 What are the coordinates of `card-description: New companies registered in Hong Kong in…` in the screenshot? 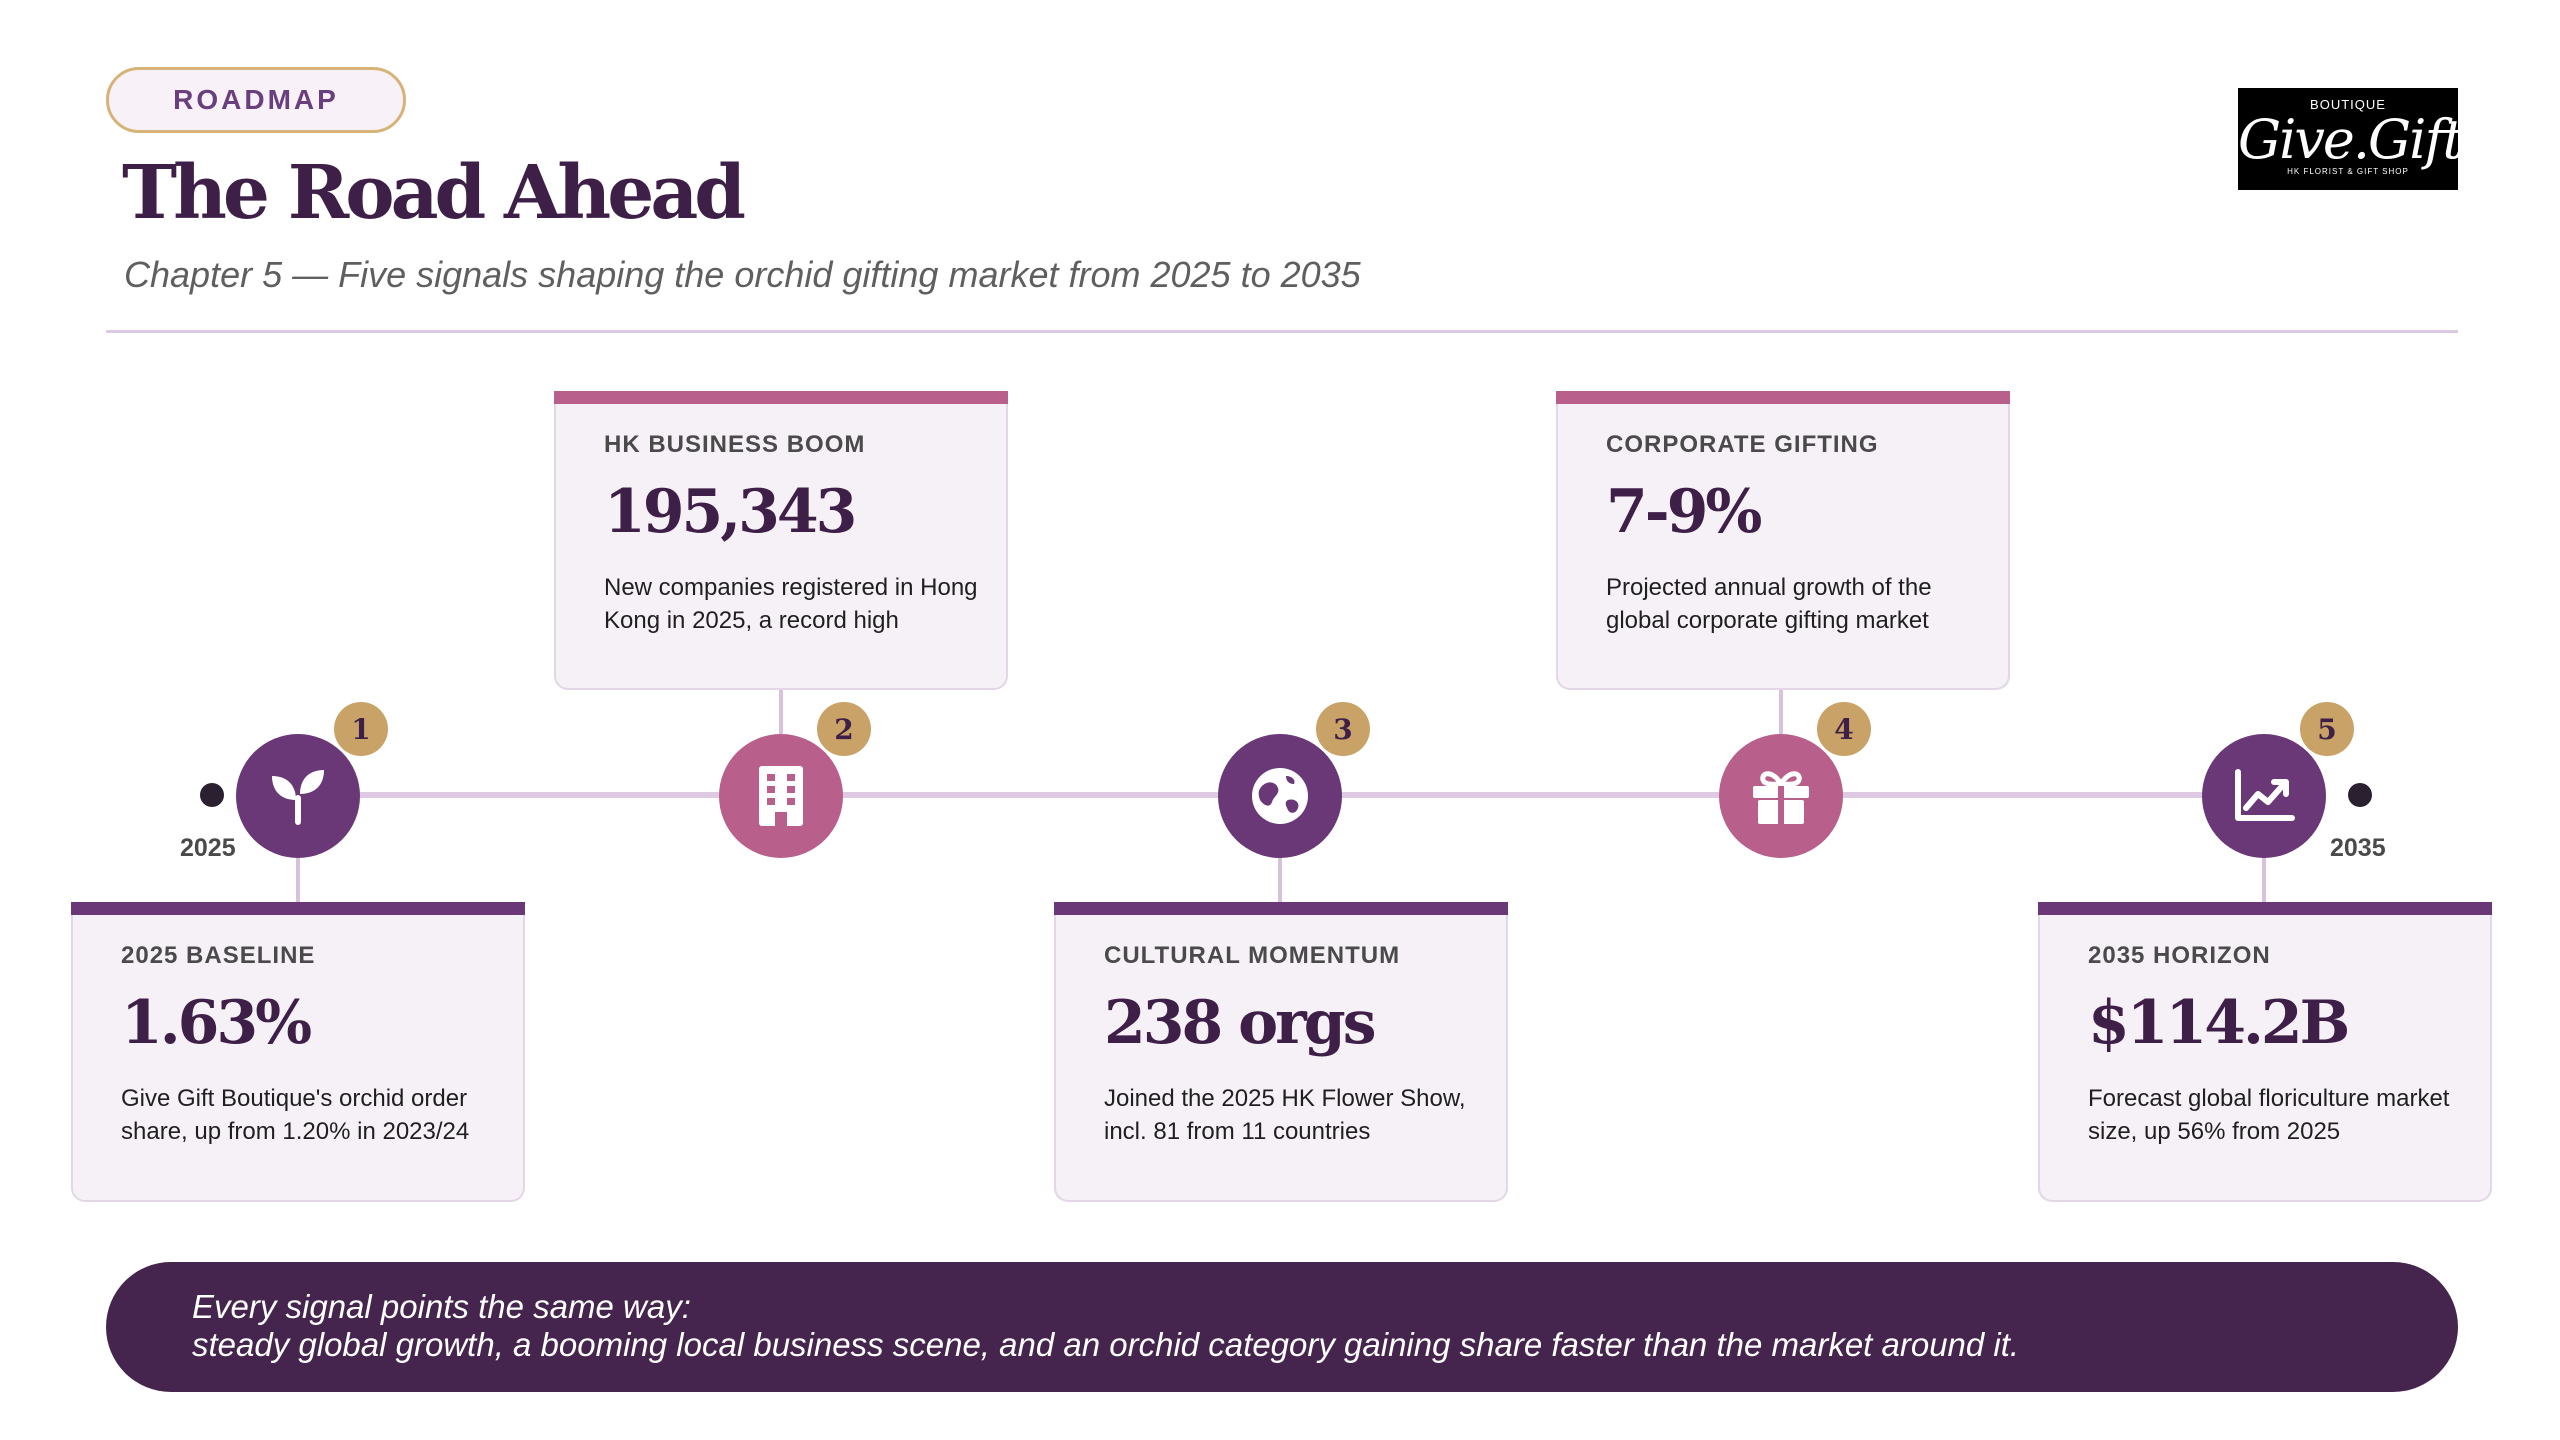 It's located at (791, 604).